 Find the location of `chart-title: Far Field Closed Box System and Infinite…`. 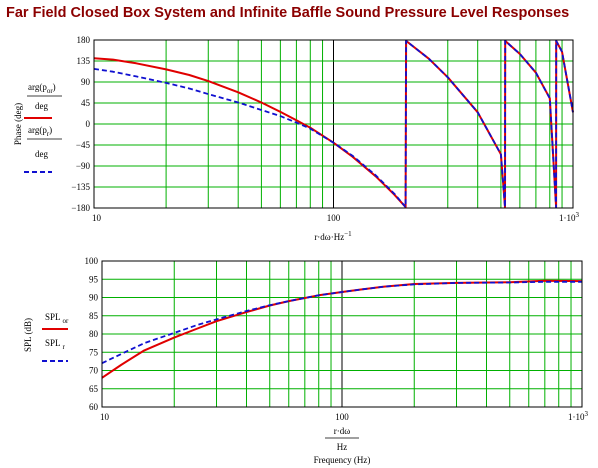

chart-title: Far Field Closed Box System and Infinite… is located at coordinates (288, 13).